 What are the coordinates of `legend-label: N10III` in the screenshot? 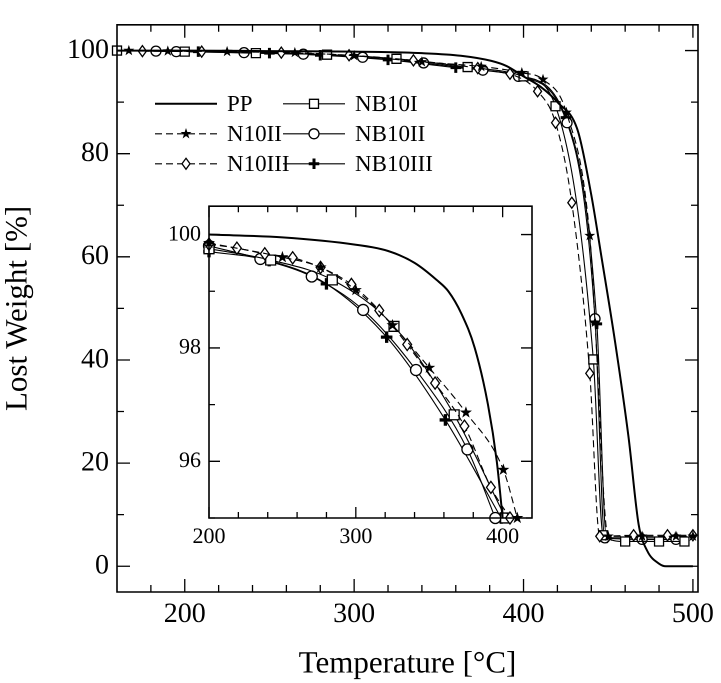 It's located at (258, 163).